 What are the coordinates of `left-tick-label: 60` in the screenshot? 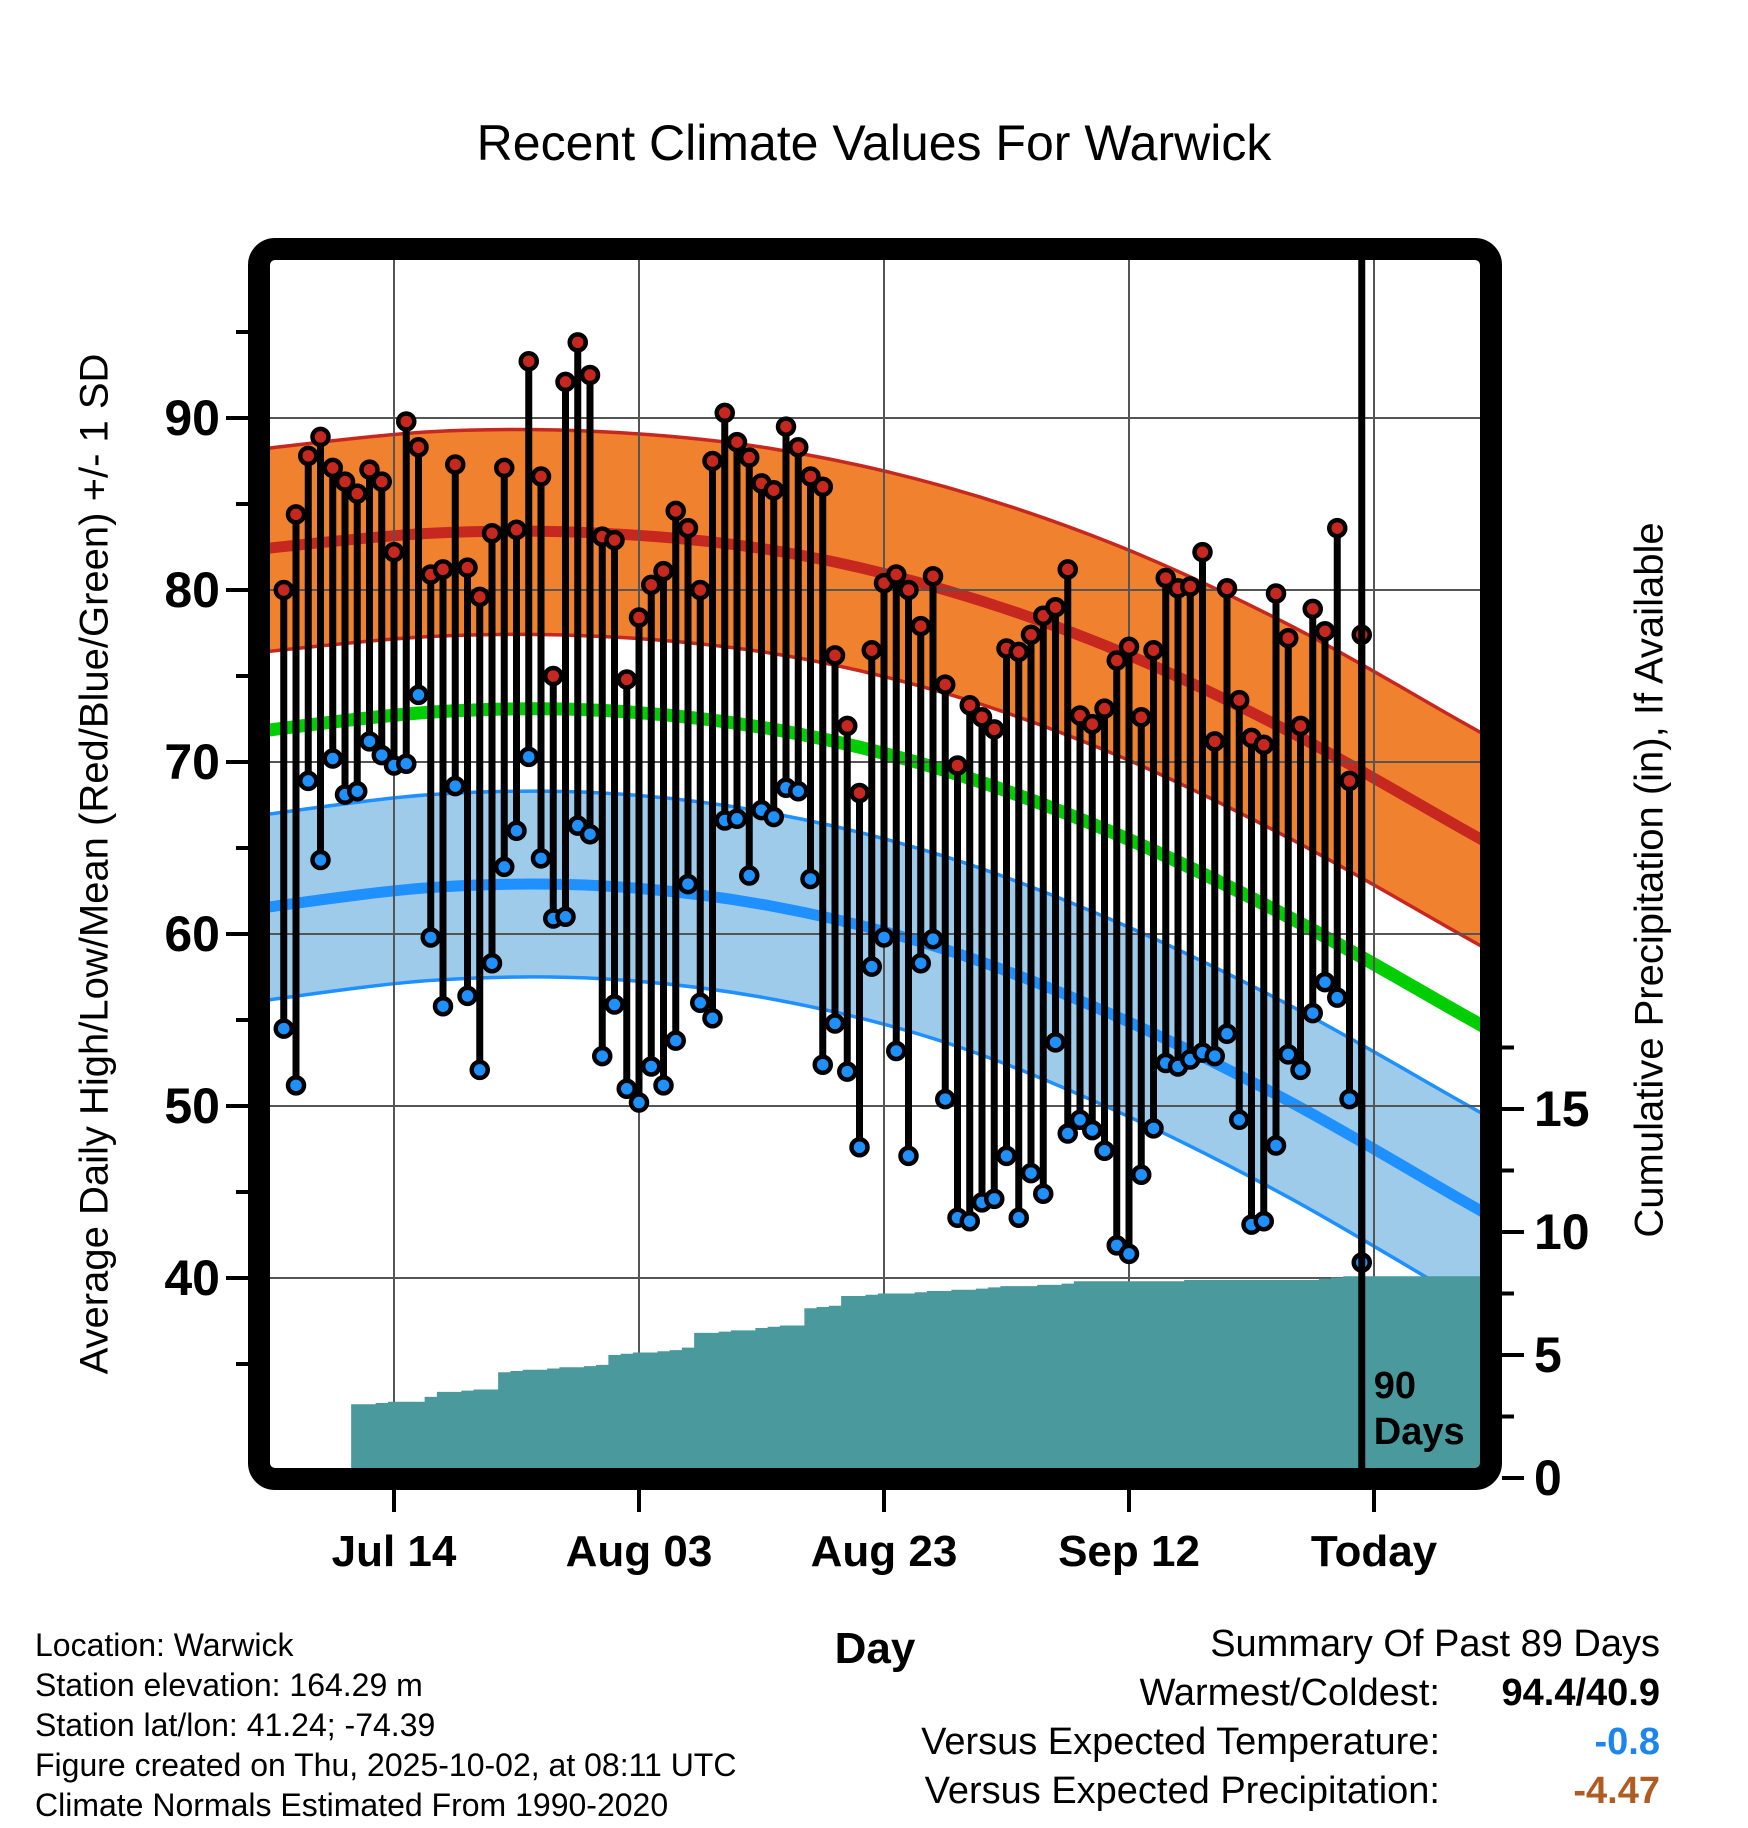 It's located at (192, 934).